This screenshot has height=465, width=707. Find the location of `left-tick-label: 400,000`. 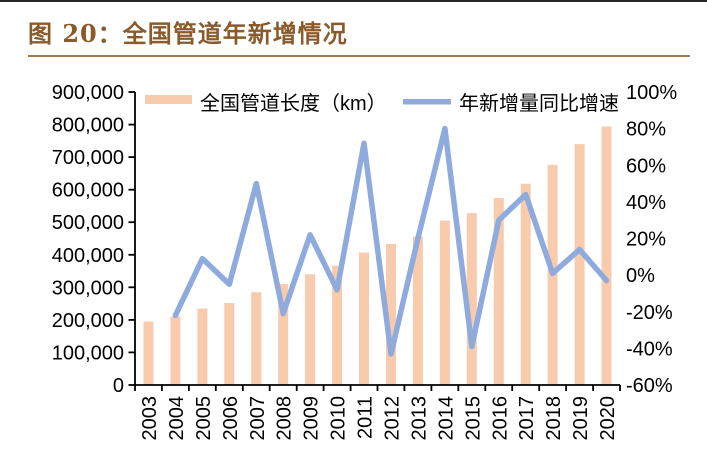

left-tick-label: 400,000 is located at coordinates (88, 256).